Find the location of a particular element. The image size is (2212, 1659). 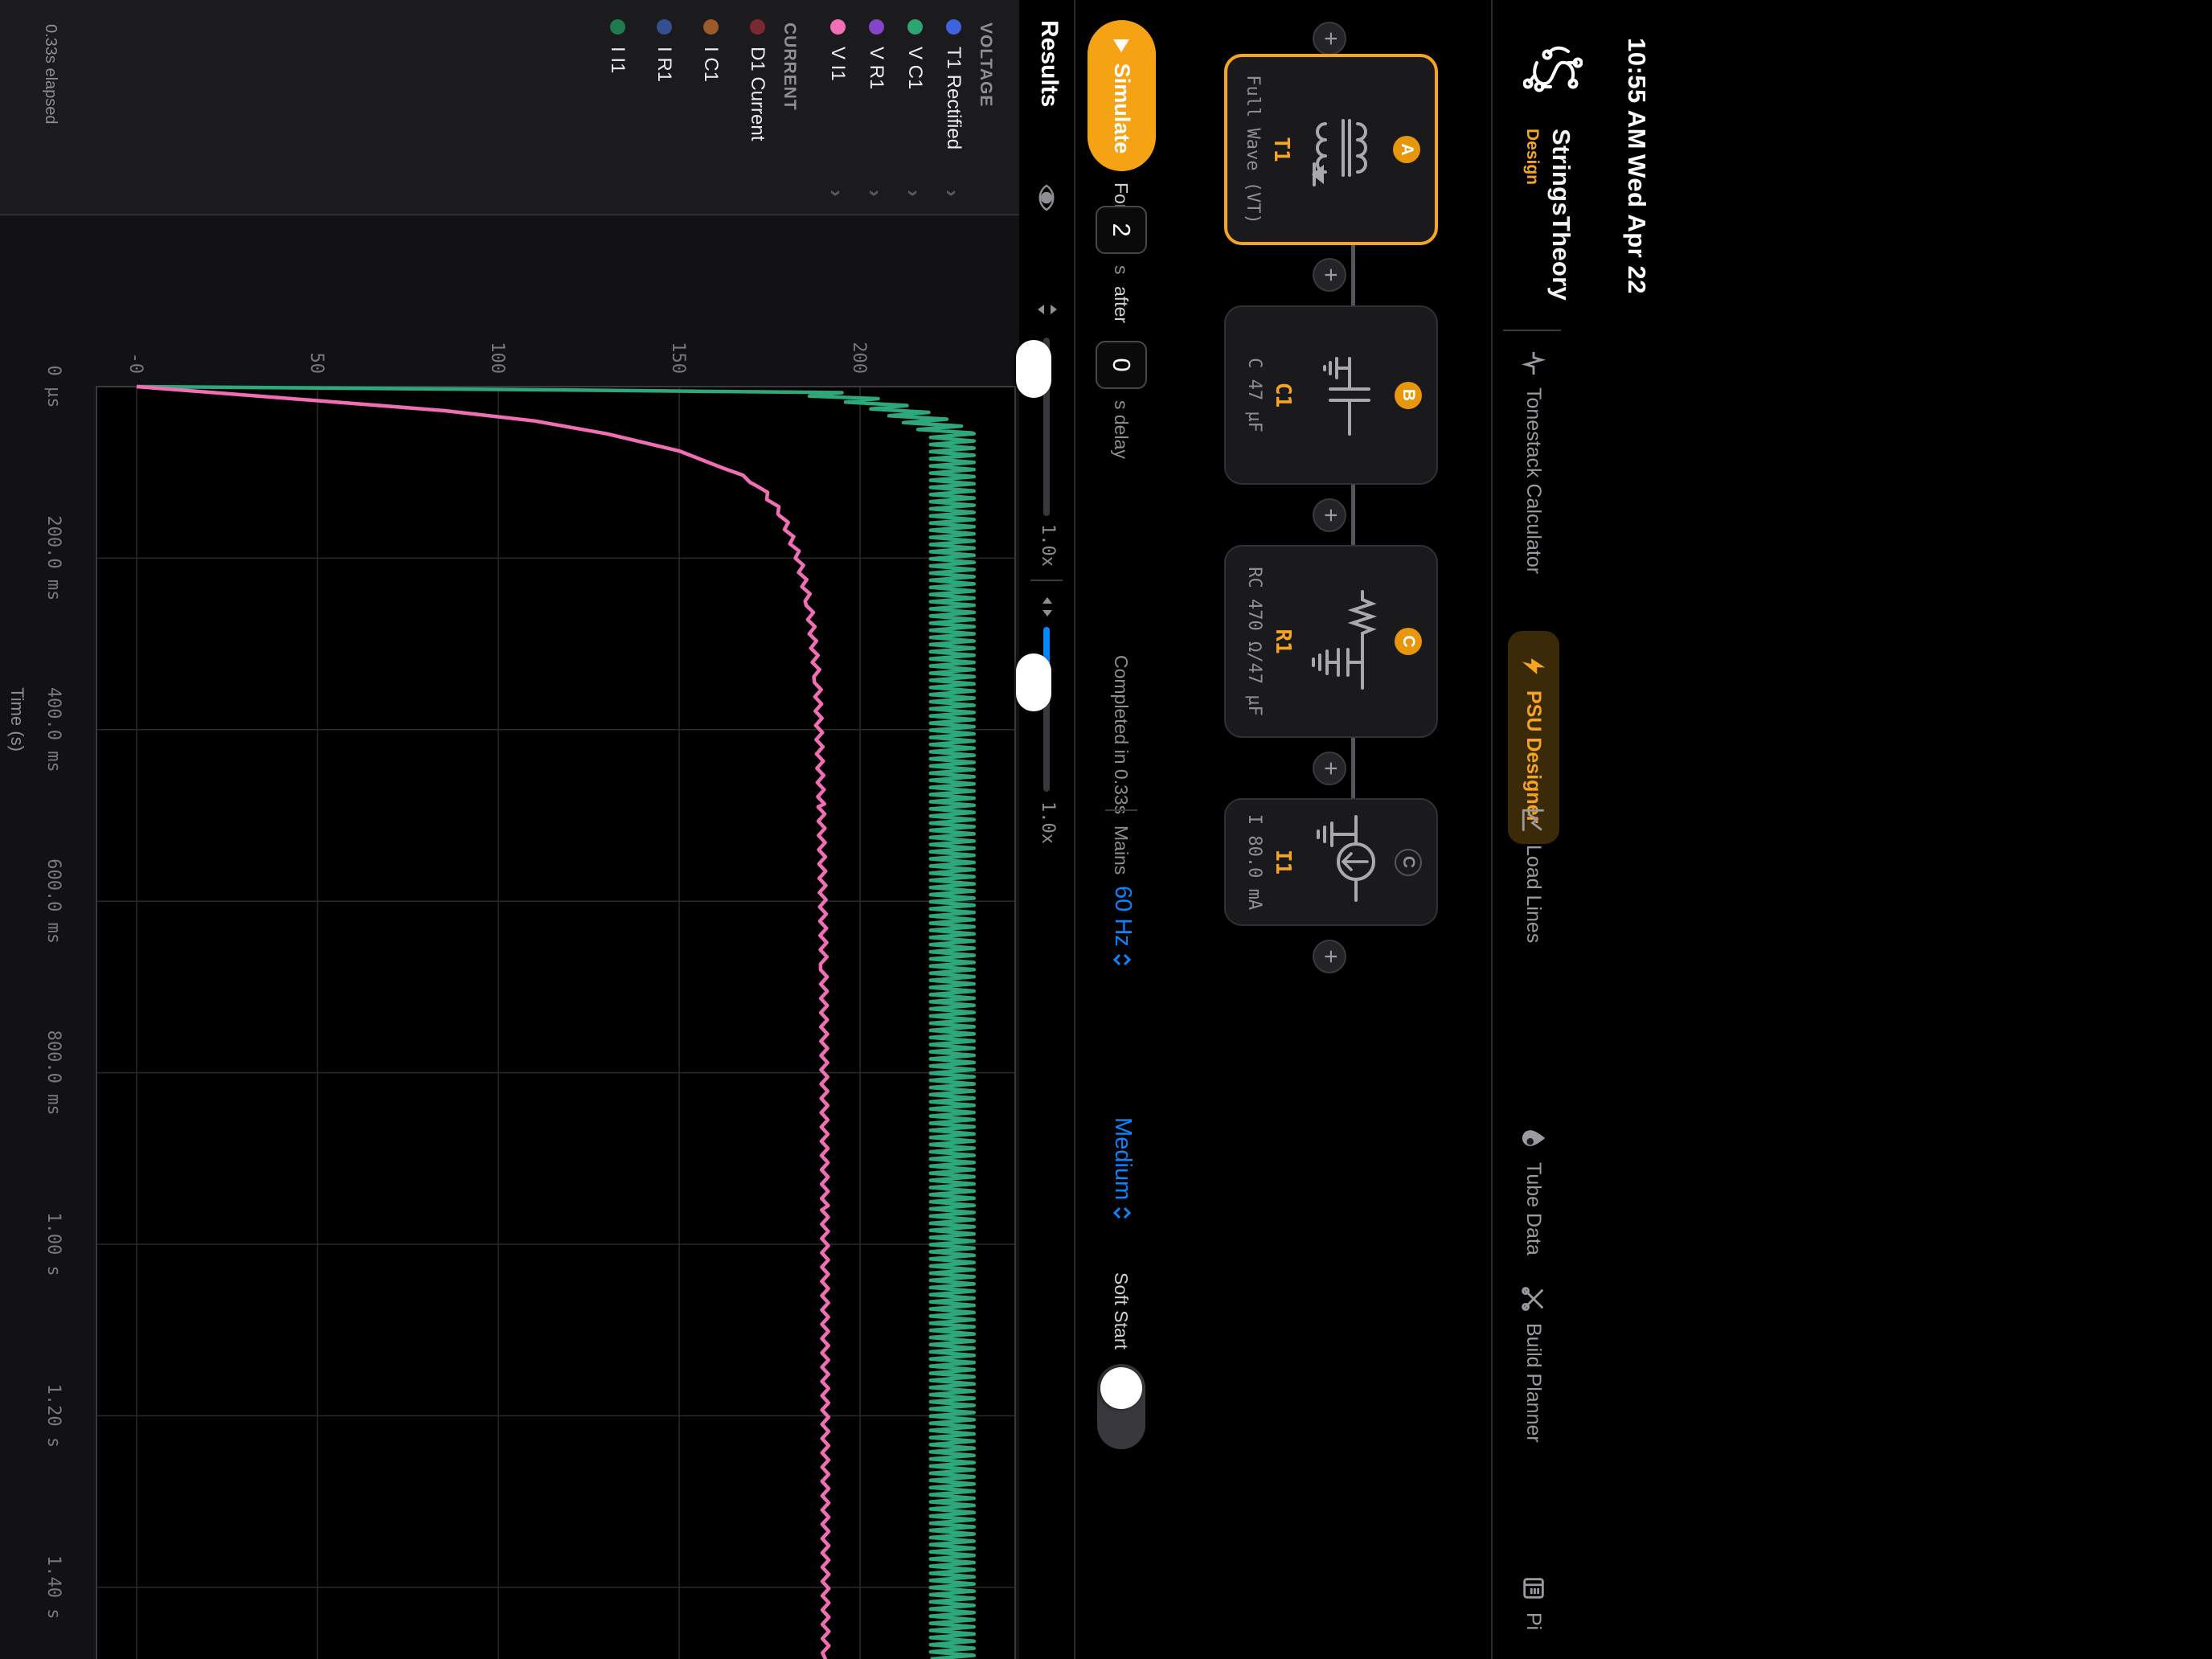

legend-row-v-r1: V R1 › is located at coordinates (869, 108).